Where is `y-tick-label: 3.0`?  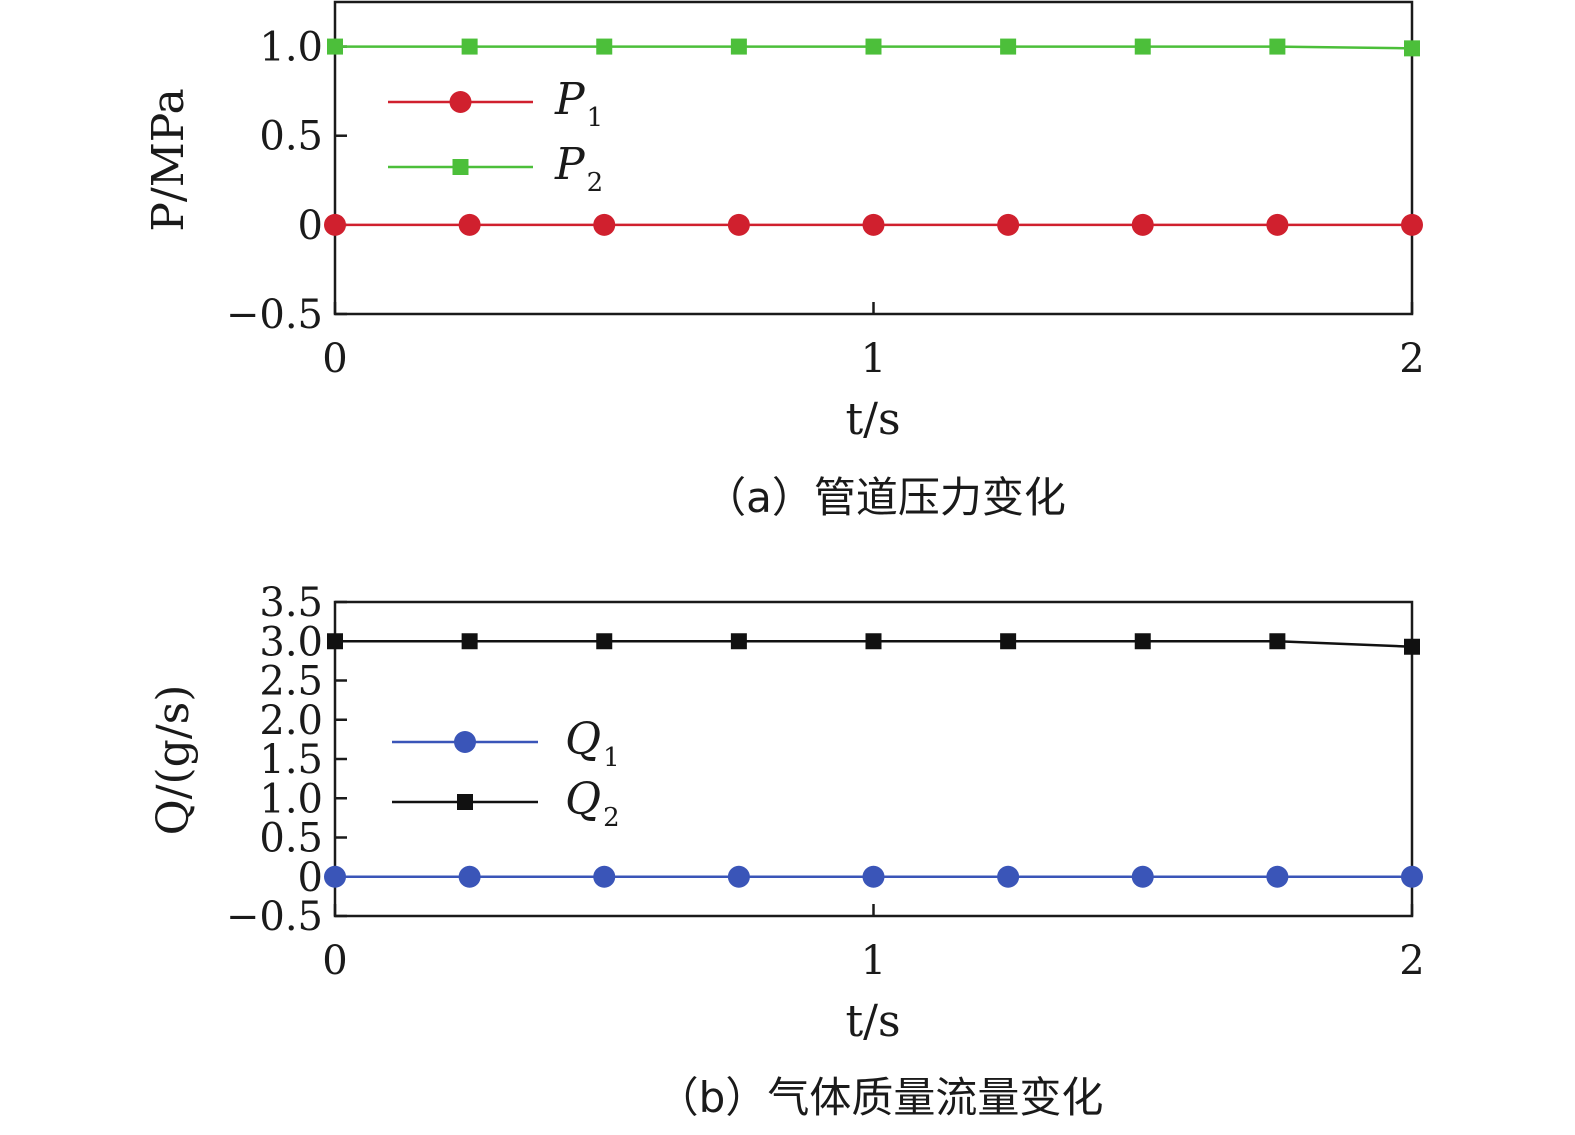
y-tick-label: 3.0 is located at coordinates (291, 642).